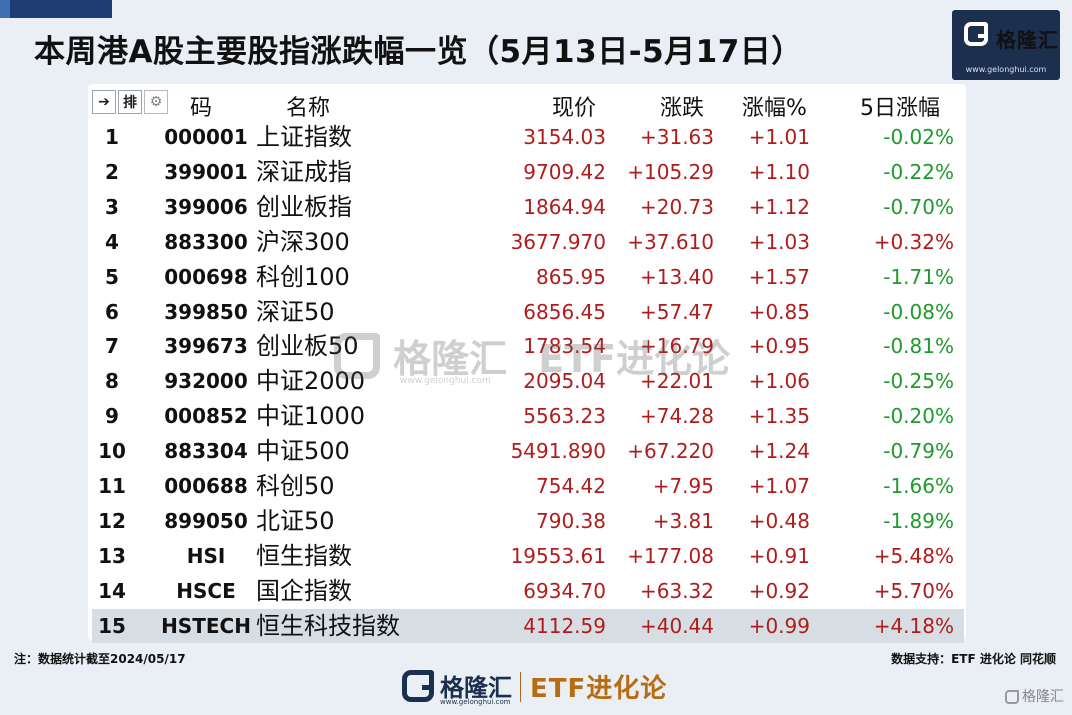 Image resolution: width=1072 pixels, height=715 pixels. I want to click on row-five-day: +0.32%, so click(913, 241).